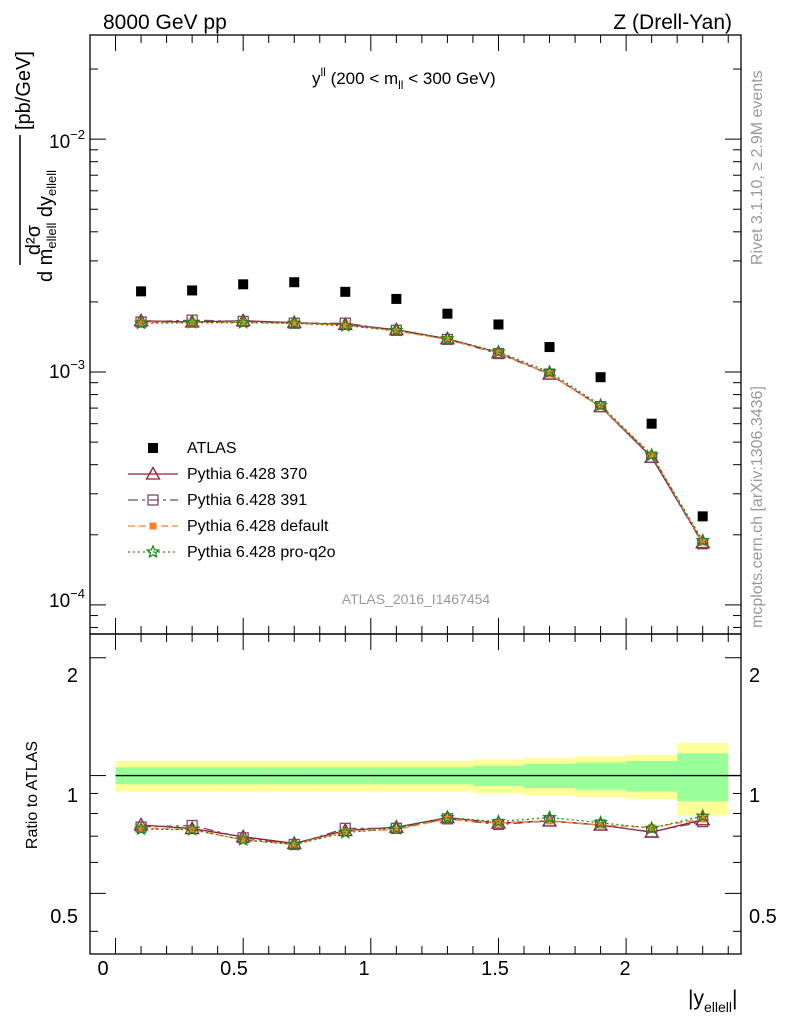  I want to click on legend-marker-pythia-default, so click(153, 526).